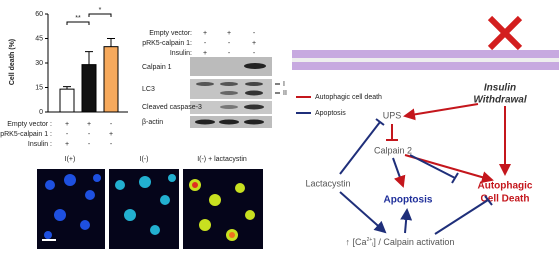 The image size is (559, 258). What do you see at coordinates (505, 186) in the screenshot?
I see `node-label: Autophagic` at bounding box center [505, 186].